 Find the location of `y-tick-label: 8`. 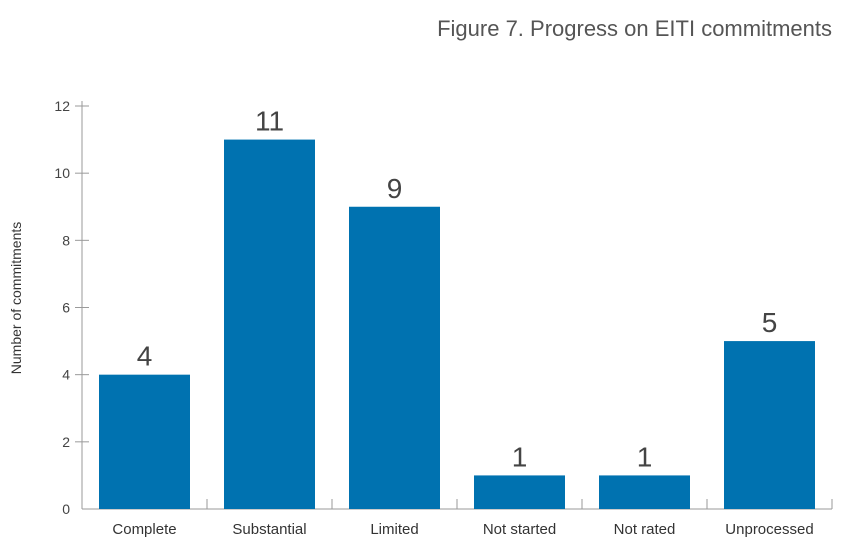

y-tick-label: 8 is located at coordinates (66, 240).